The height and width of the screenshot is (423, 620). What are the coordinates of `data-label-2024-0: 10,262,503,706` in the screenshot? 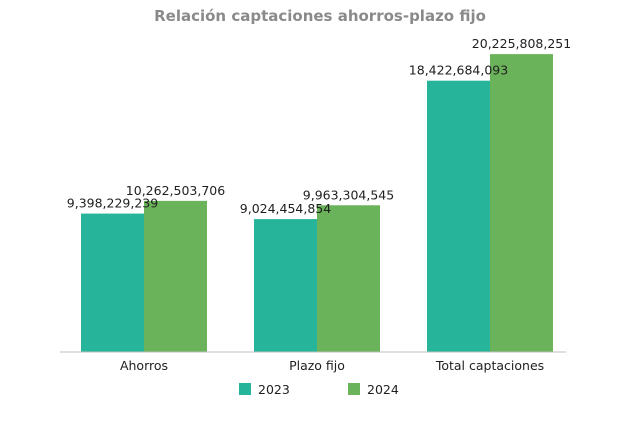 It's located at (175, 190).